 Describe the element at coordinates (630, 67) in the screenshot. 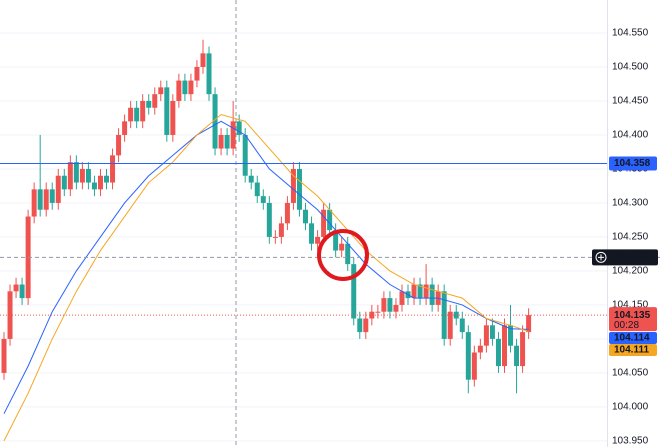

I see `y-tick-label: 104.500` at that location.